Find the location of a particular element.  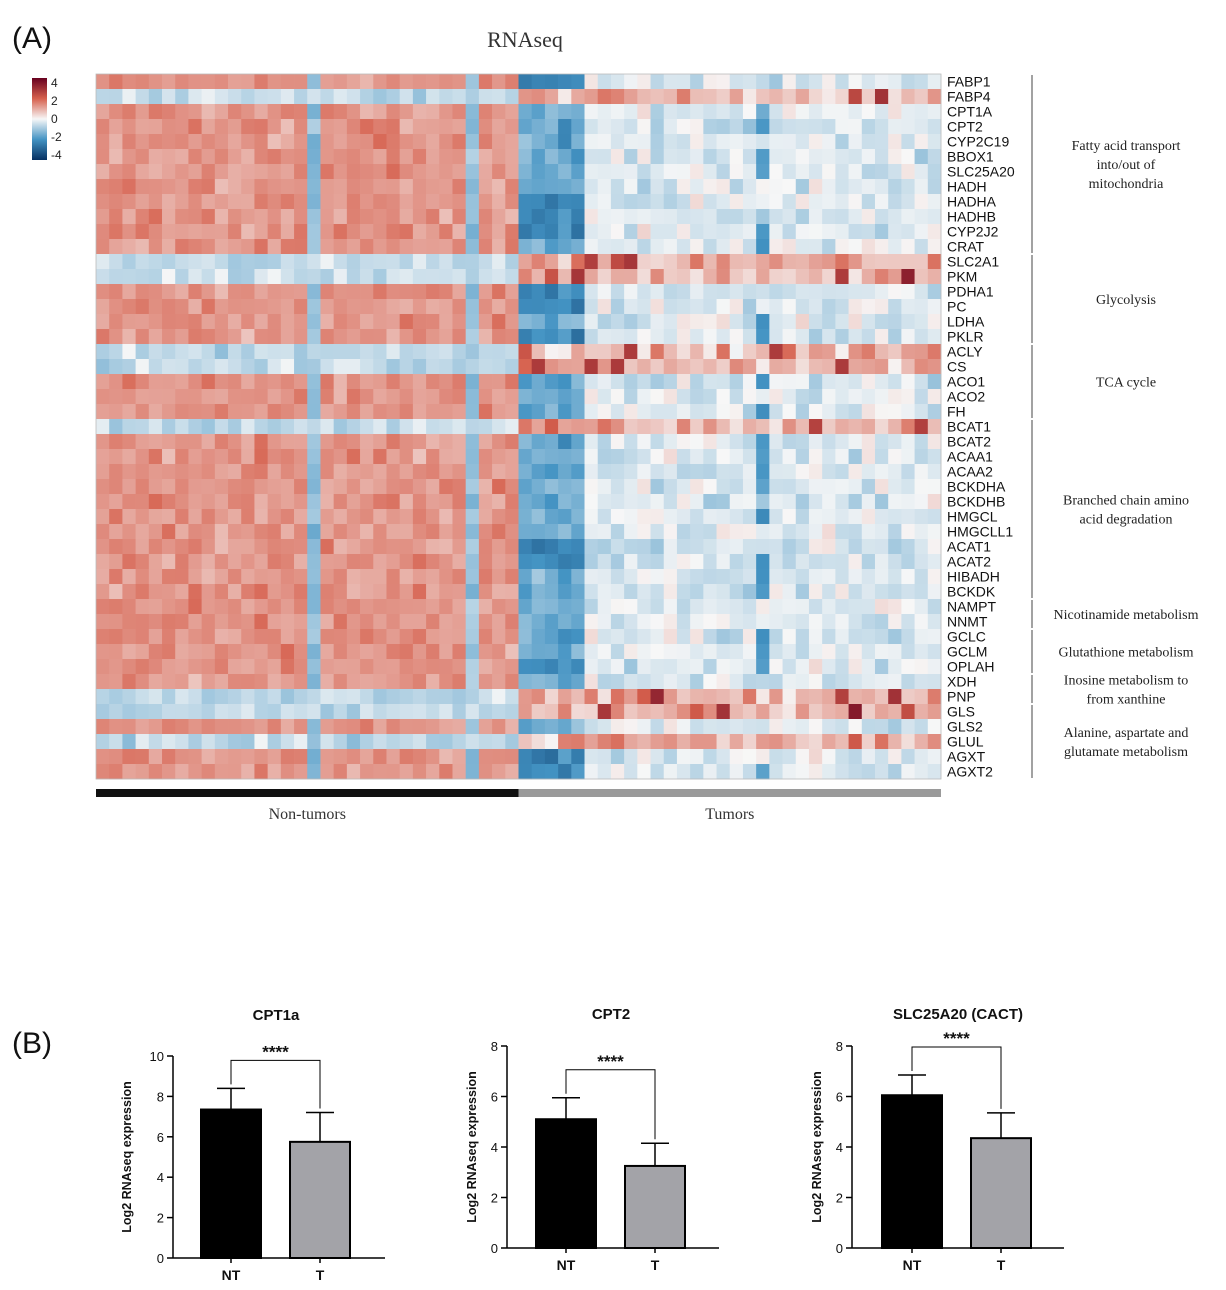

significance-bracket is located at coordinates (956, 1077).